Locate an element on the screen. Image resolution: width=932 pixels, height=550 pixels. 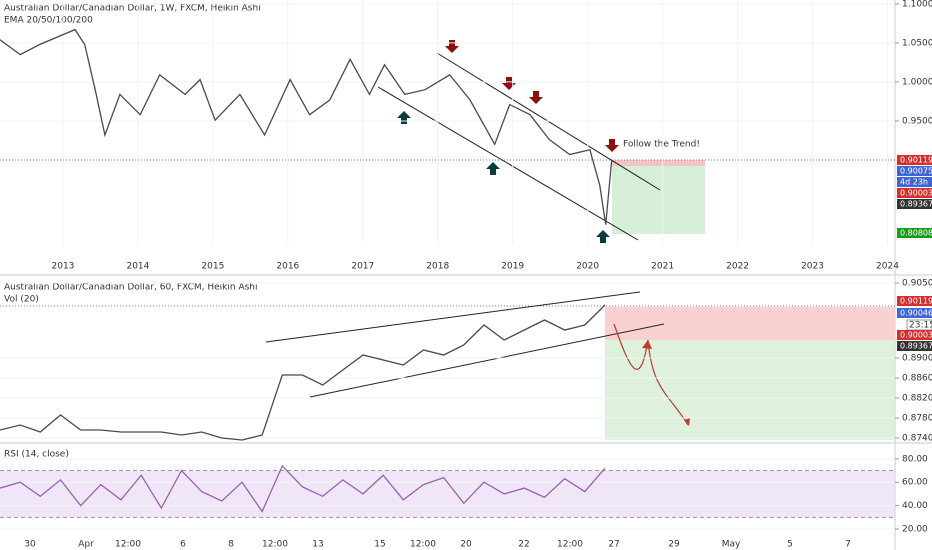
x-tick-label: 5 is located at coordinates (790, 545).